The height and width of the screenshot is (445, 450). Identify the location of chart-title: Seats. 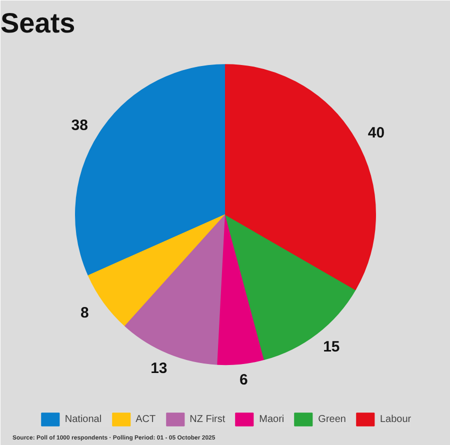
(38, 23).